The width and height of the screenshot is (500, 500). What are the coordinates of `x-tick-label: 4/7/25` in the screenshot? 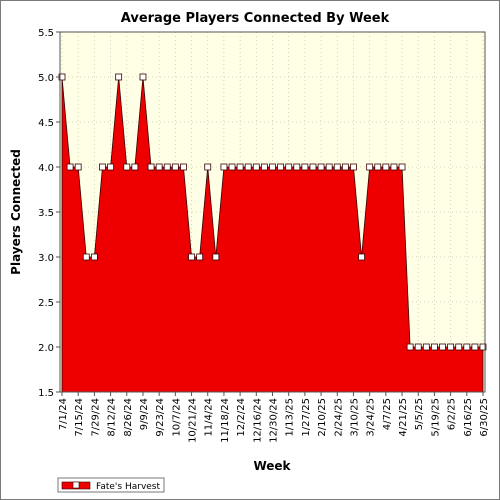 It's located at (387, 414).